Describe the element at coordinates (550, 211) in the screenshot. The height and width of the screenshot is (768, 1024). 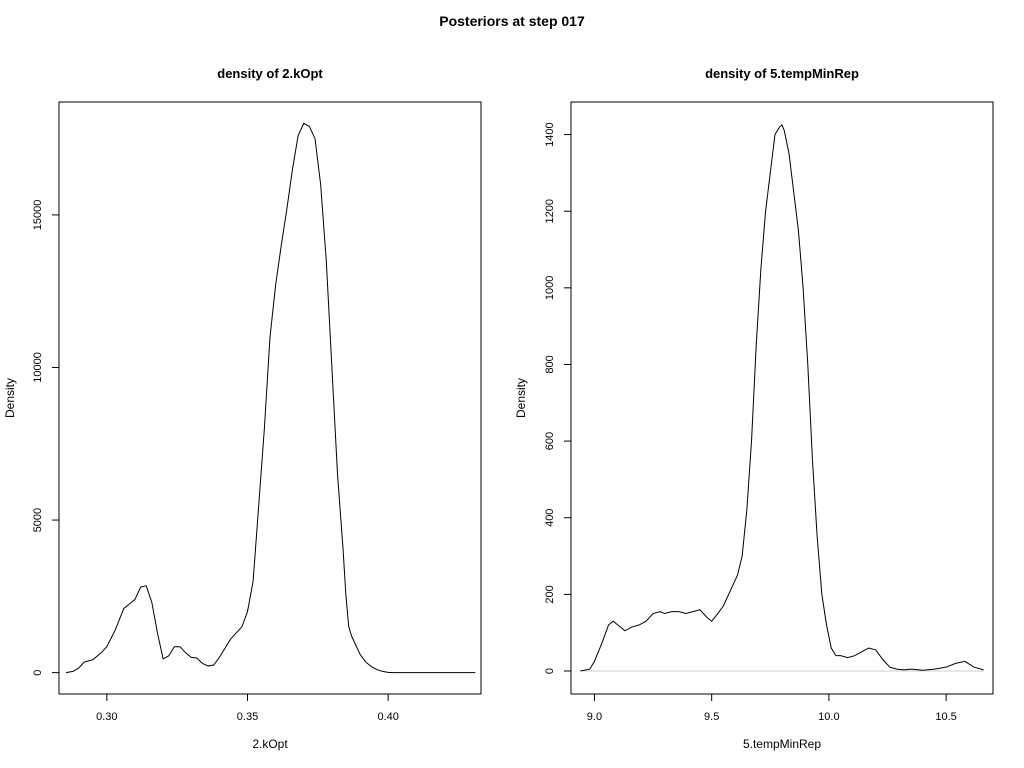
I see `y-tick-label: 1200` at that location.